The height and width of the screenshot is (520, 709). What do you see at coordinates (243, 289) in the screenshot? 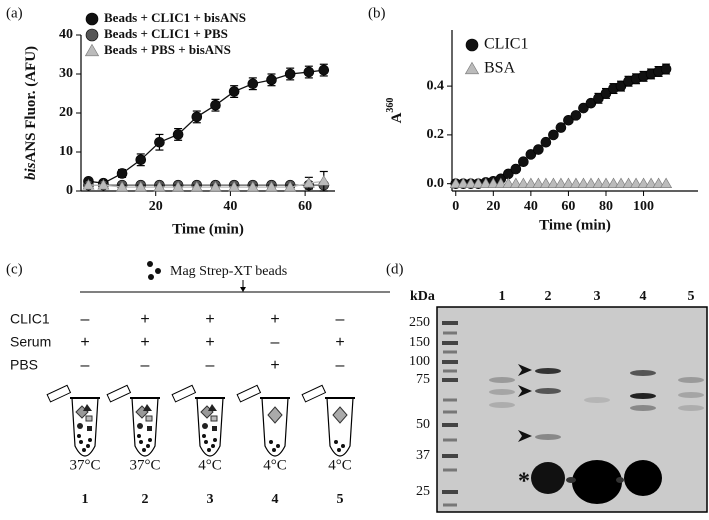
I see `arrow-head` at bounding box center [243, 289].